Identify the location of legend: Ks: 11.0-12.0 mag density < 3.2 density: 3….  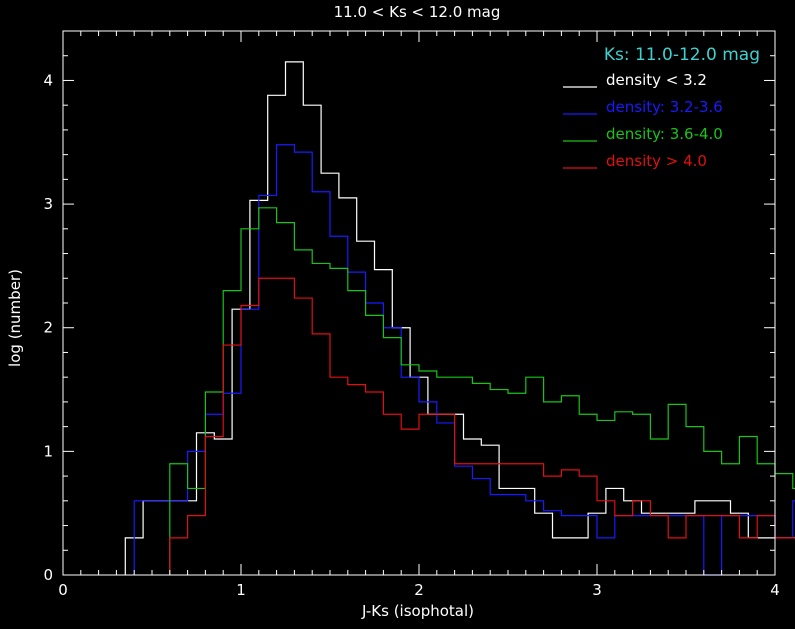
(661, 107).